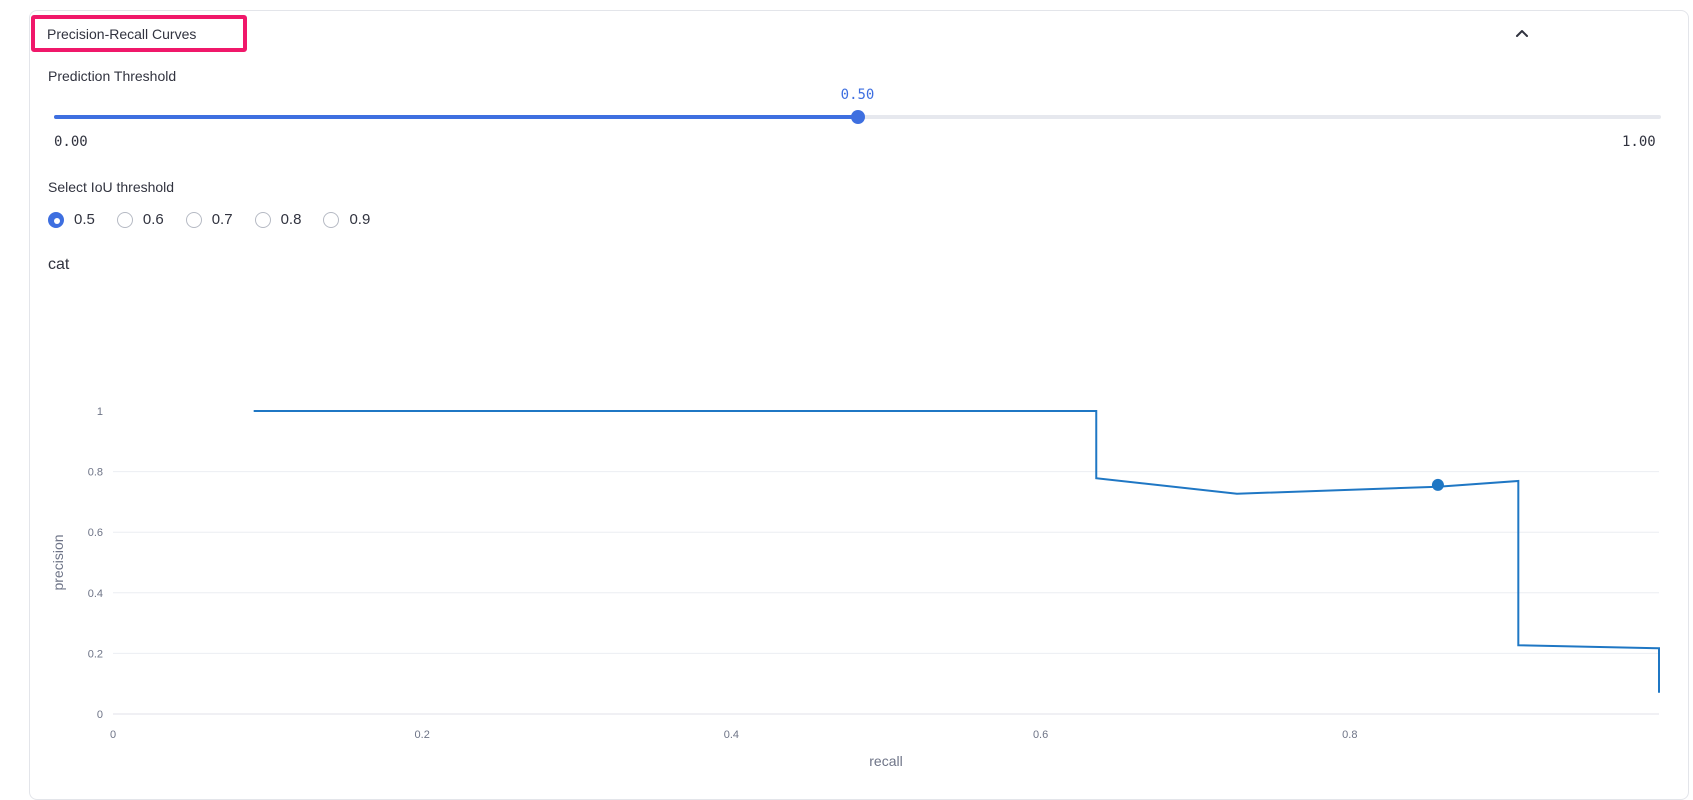 This screenshot has height=800, width=1693. What do you see at coordinates (857, 117) in the screenshot?
I see `slider-thumb` at bounding box center [857, 117].